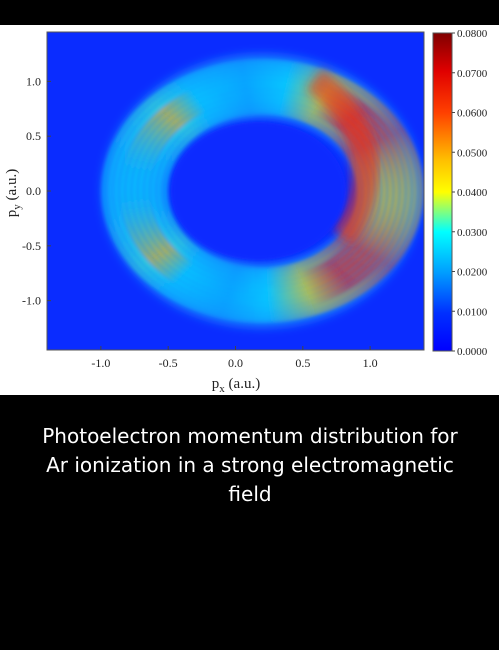 Image resolution: width=499 pixels, height=650 pixels. What do you see at coordinates (242, 384) in the screenshot?
I see `x-axis-label-rest: (a.u.)` at bounding box center [242, 384].